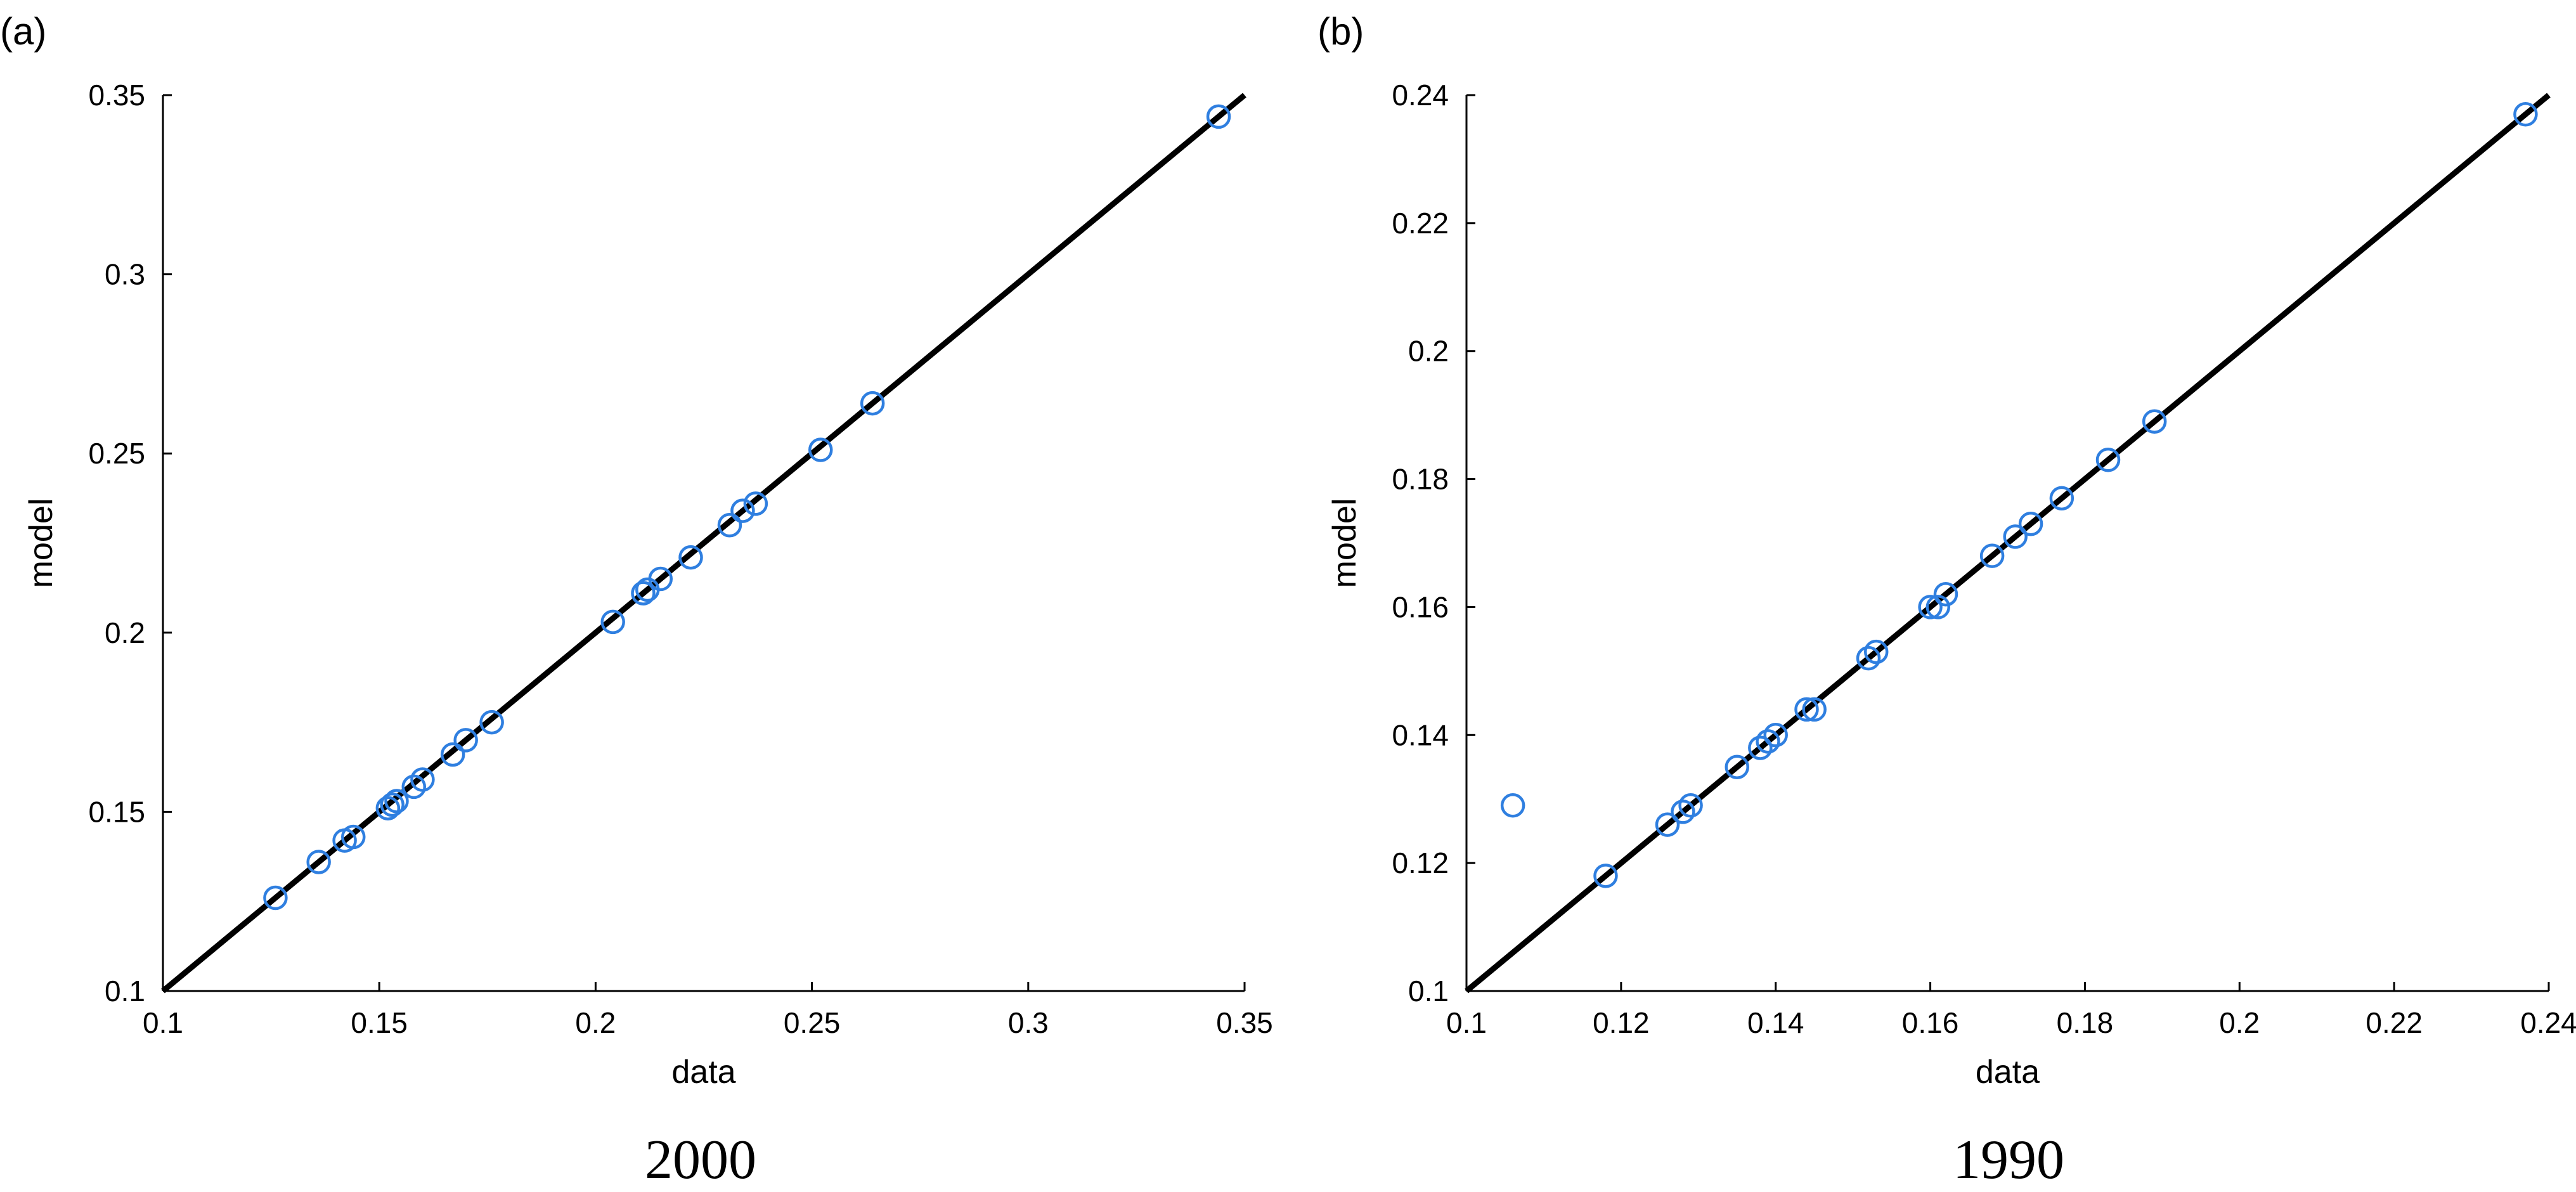 Image resolution: width=2576 pixels, height=1192 pixels. Describe the element at coordinates (2394, 1023) in the screenshot. I see `x-tick-label: 0.22` at that location.